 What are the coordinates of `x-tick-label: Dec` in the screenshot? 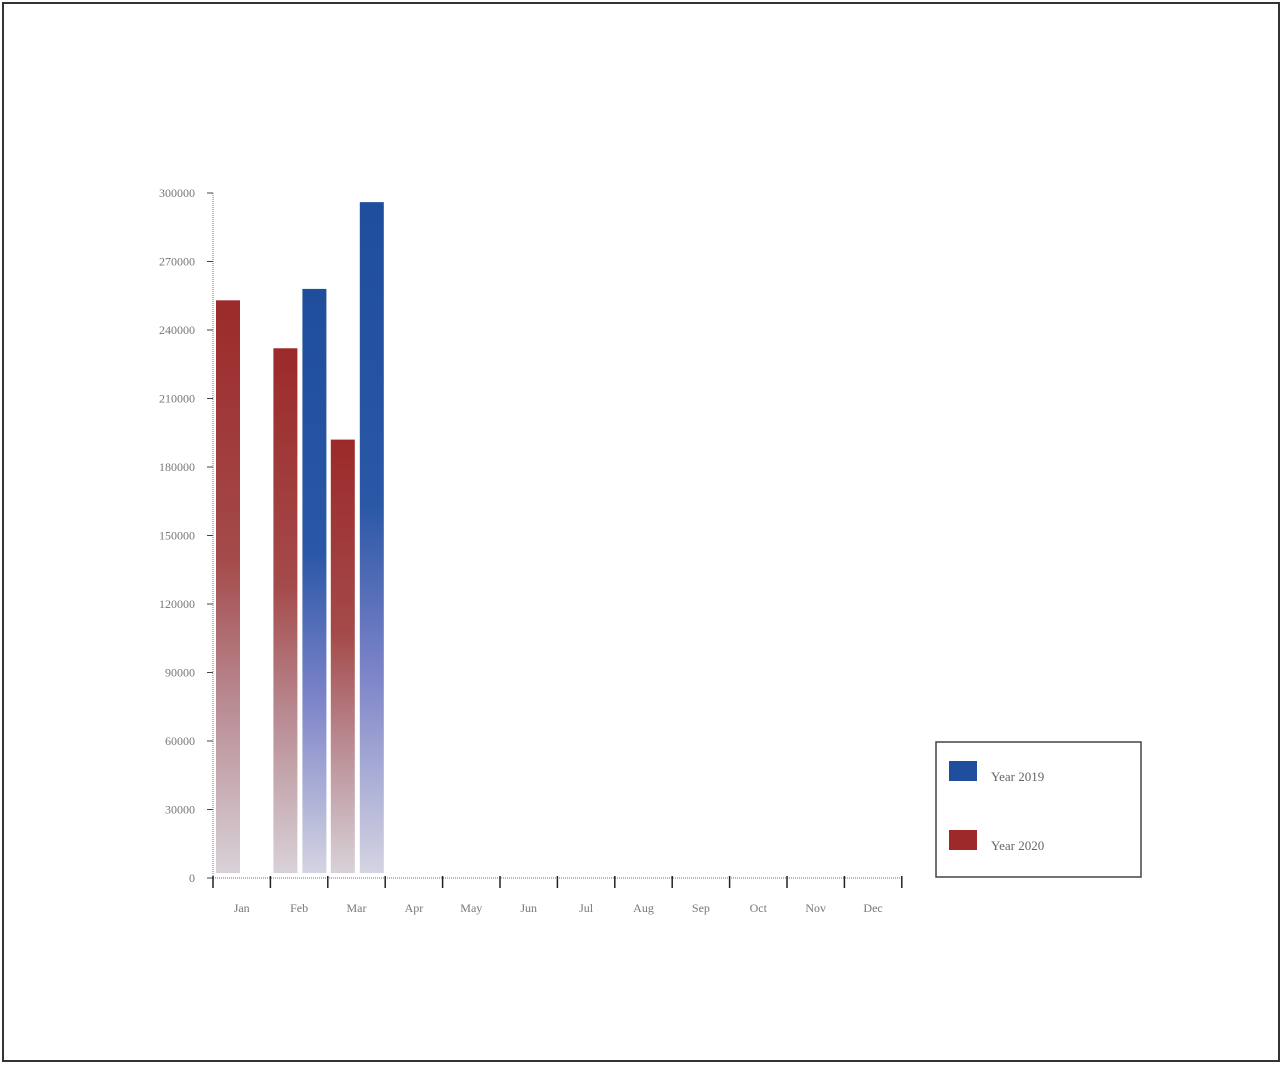 It's located at (872, 908).